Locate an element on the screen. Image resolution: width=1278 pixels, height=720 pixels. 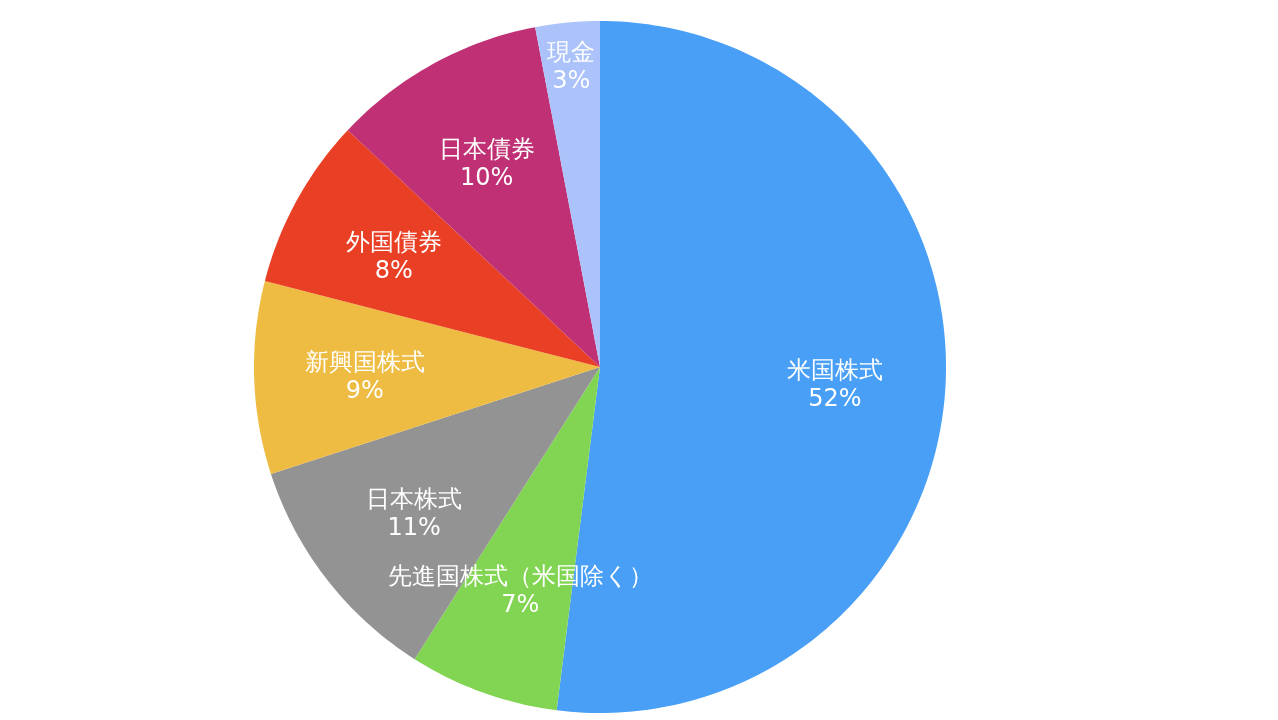
data-label: 10% is located at coordinates (486, 176).